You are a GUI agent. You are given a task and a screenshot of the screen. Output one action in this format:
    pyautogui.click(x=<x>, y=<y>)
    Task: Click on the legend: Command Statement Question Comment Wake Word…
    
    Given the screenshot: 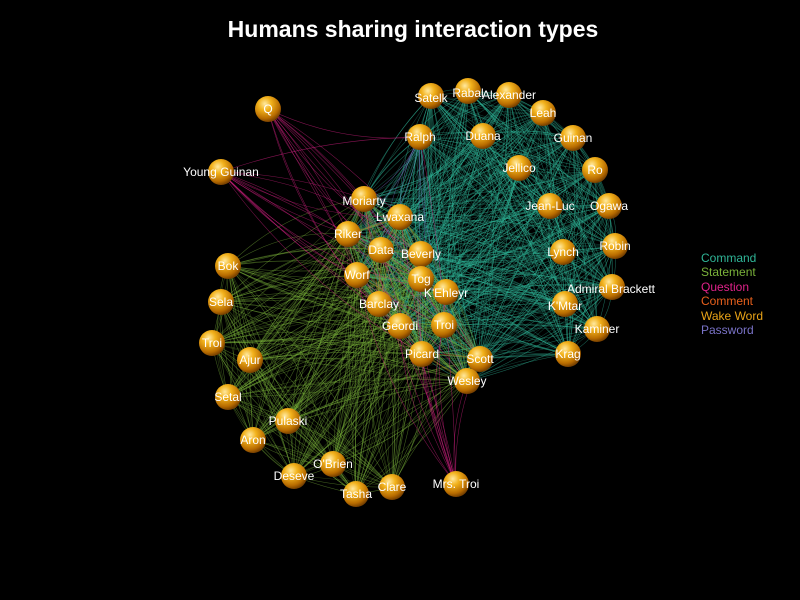 What is the action you would take?
    pyautogui.click(x=732, y=294)
    